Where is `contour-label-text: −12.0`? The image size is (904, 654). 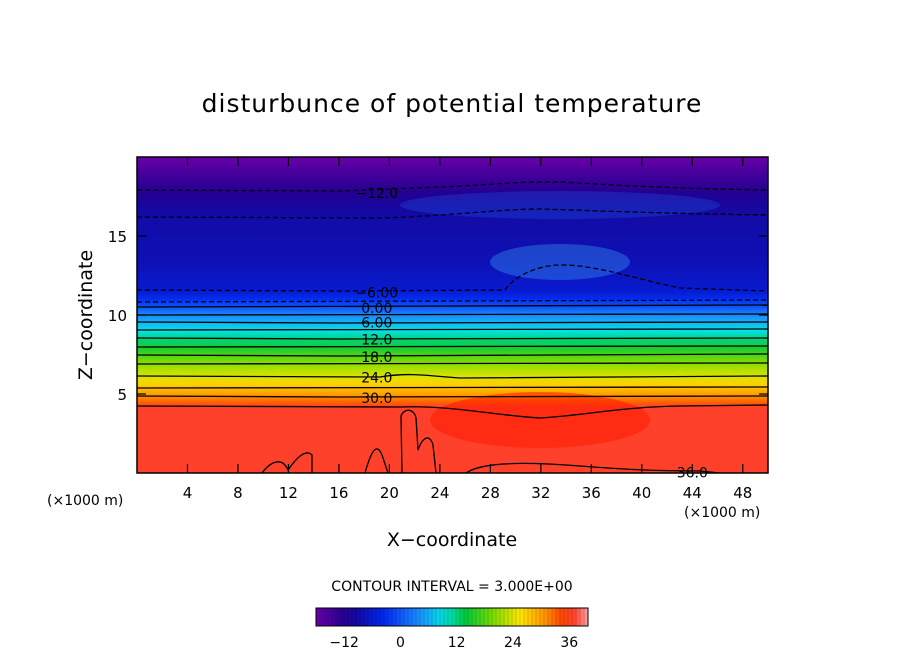 contour-label-text: −12.0 is located at coordinates (376, 194).